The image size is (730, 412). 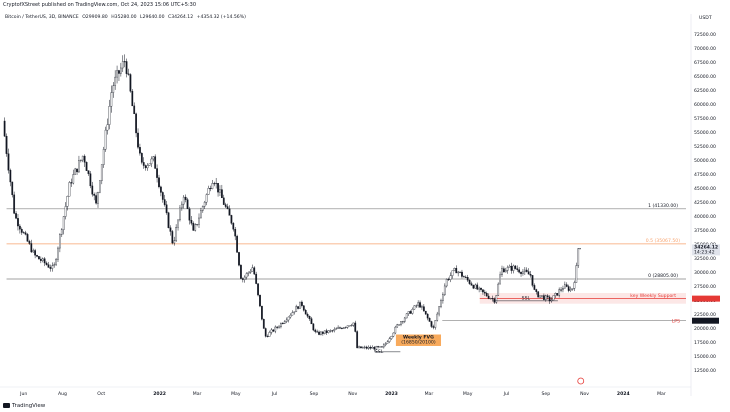 What do you see at coordinates (663, 276) in the screenshot?
I see `level-label: 0 (28805.00)` at bounding box center [663, 276].